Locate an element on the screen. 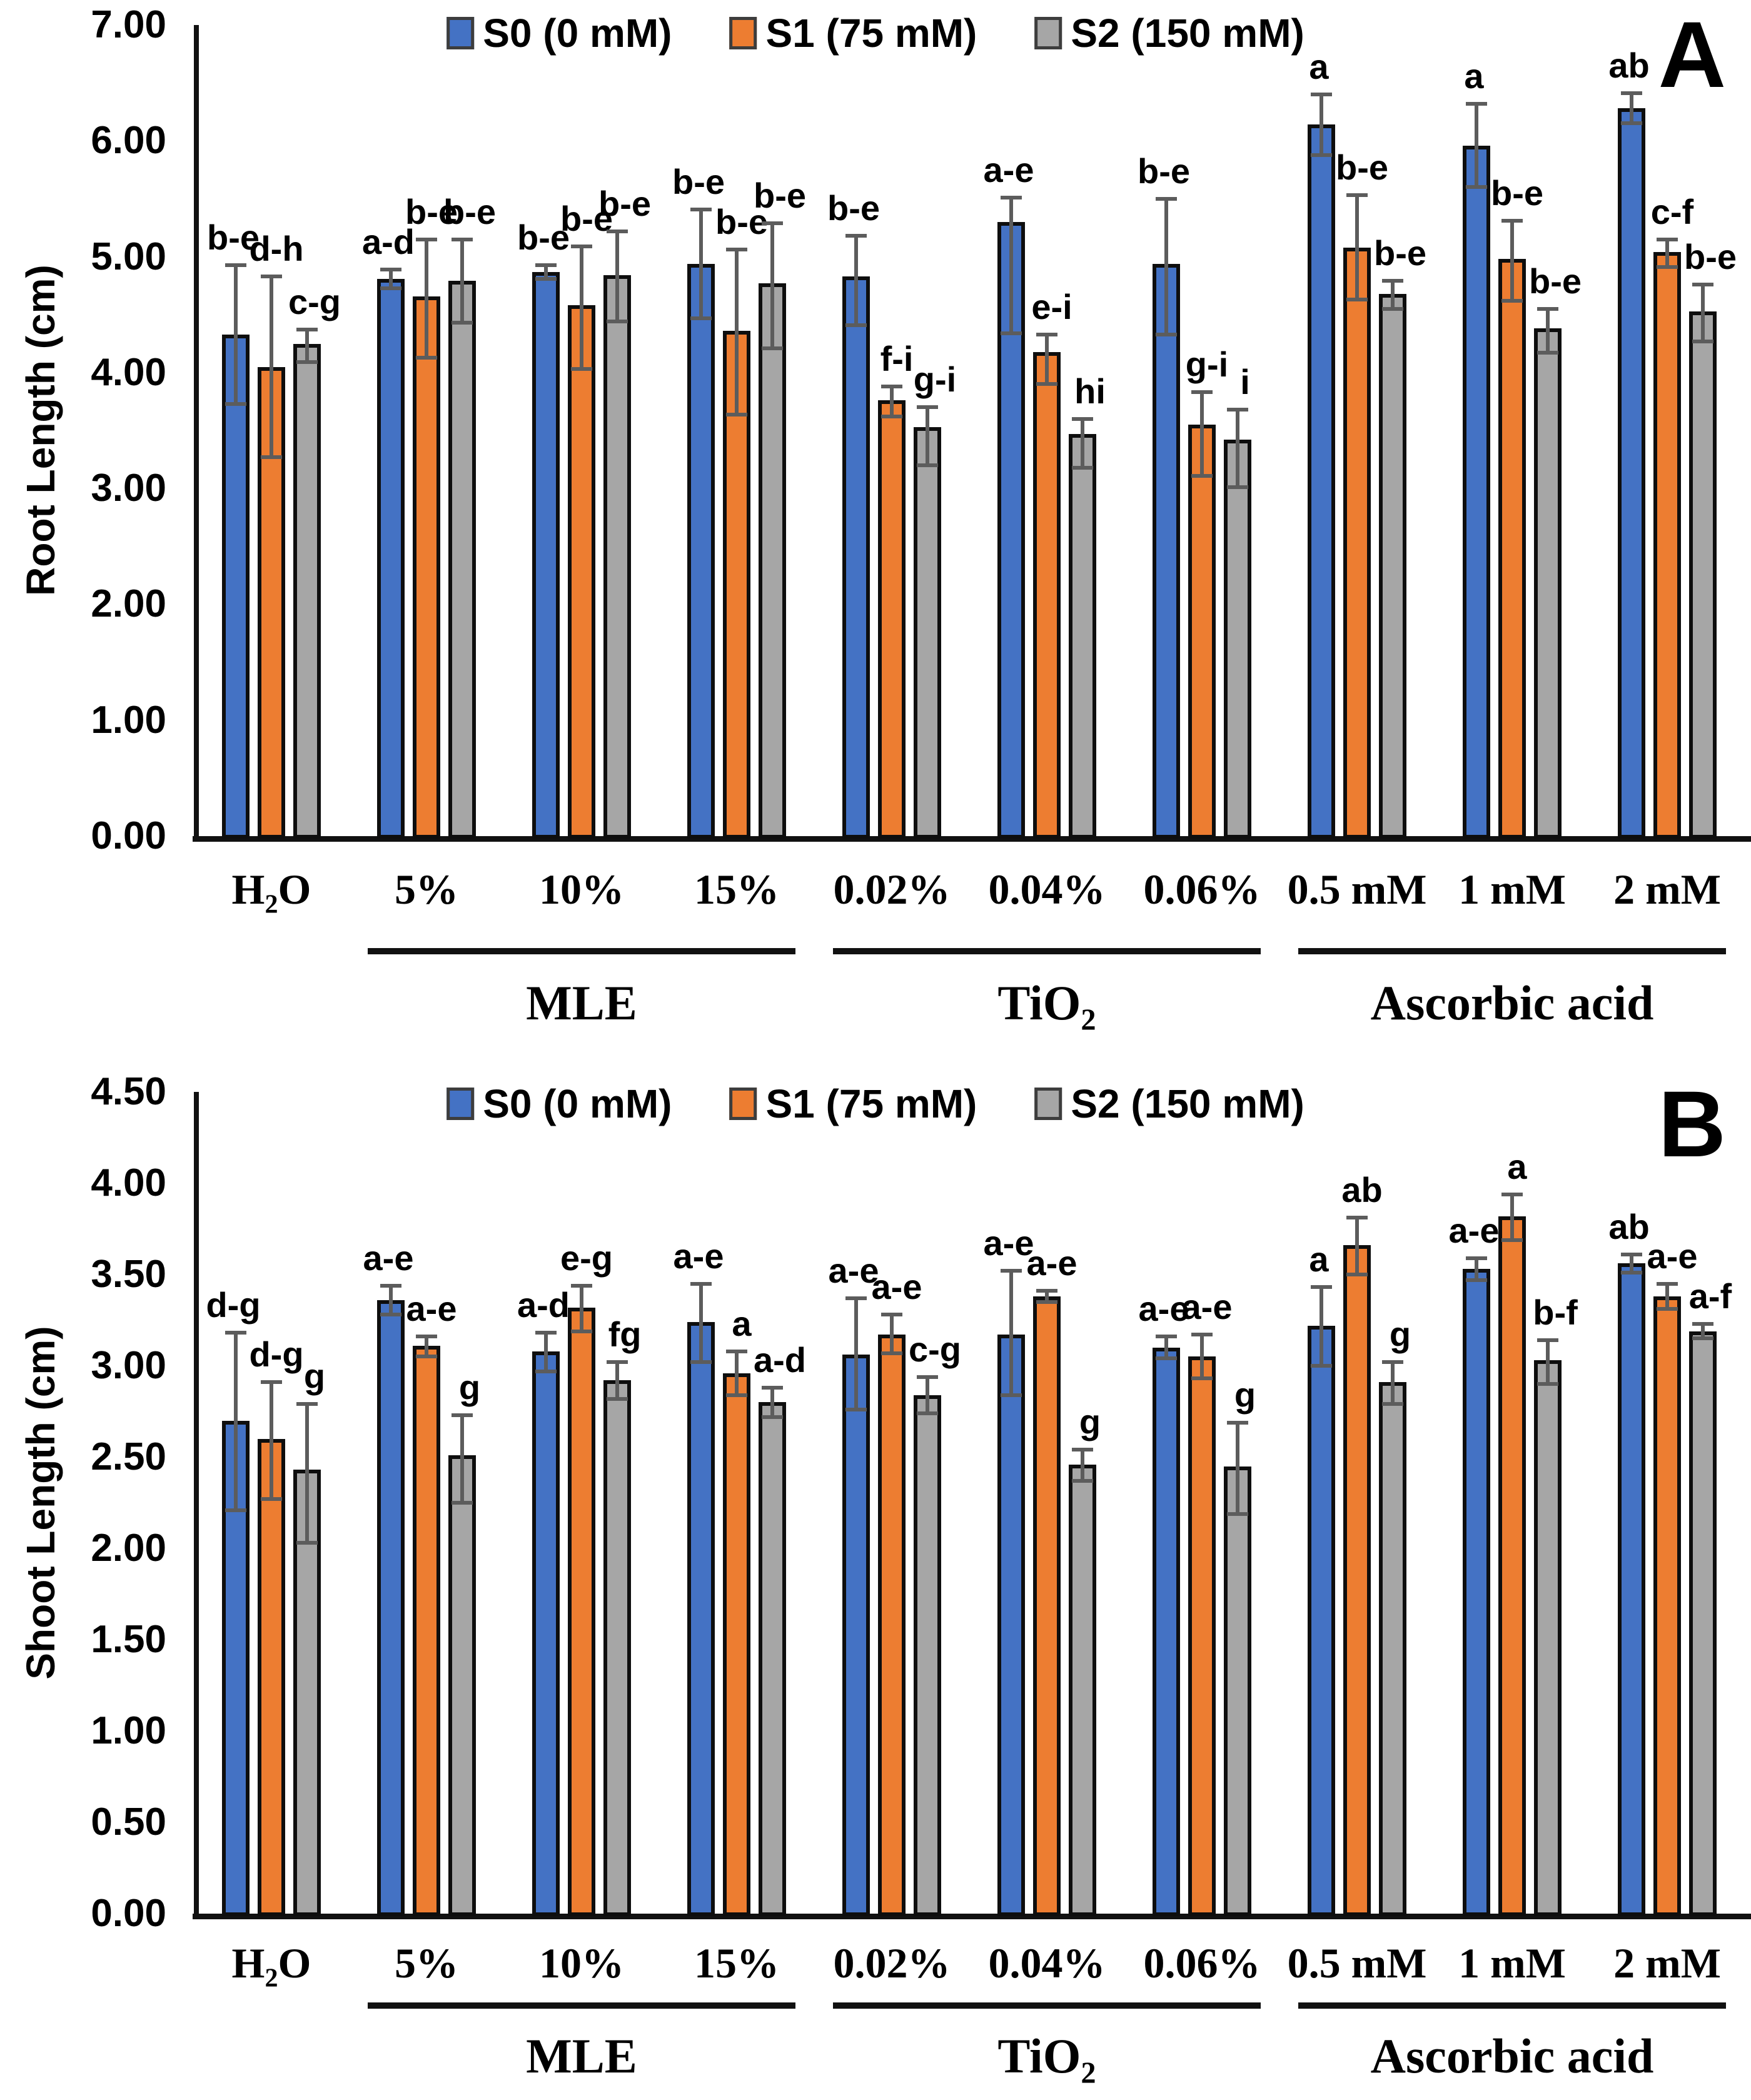  y-axis-tick-label: 0.50 is located at coordinates (128, 1822).